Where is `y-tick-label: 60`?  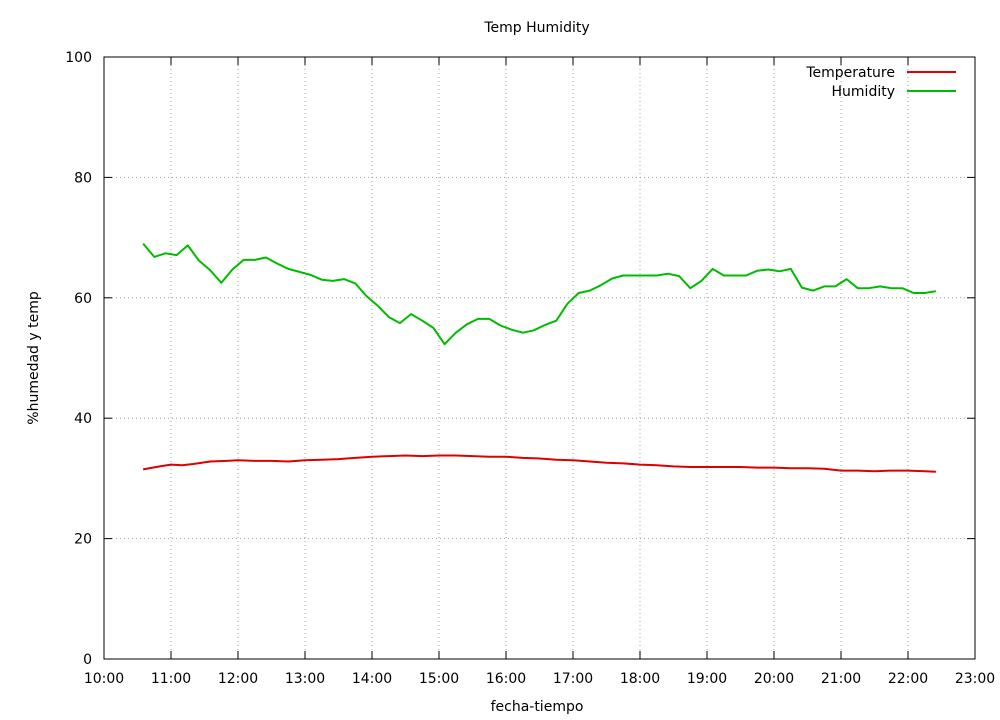
y-tick-label: 60 is located at coordinates (83, 299).